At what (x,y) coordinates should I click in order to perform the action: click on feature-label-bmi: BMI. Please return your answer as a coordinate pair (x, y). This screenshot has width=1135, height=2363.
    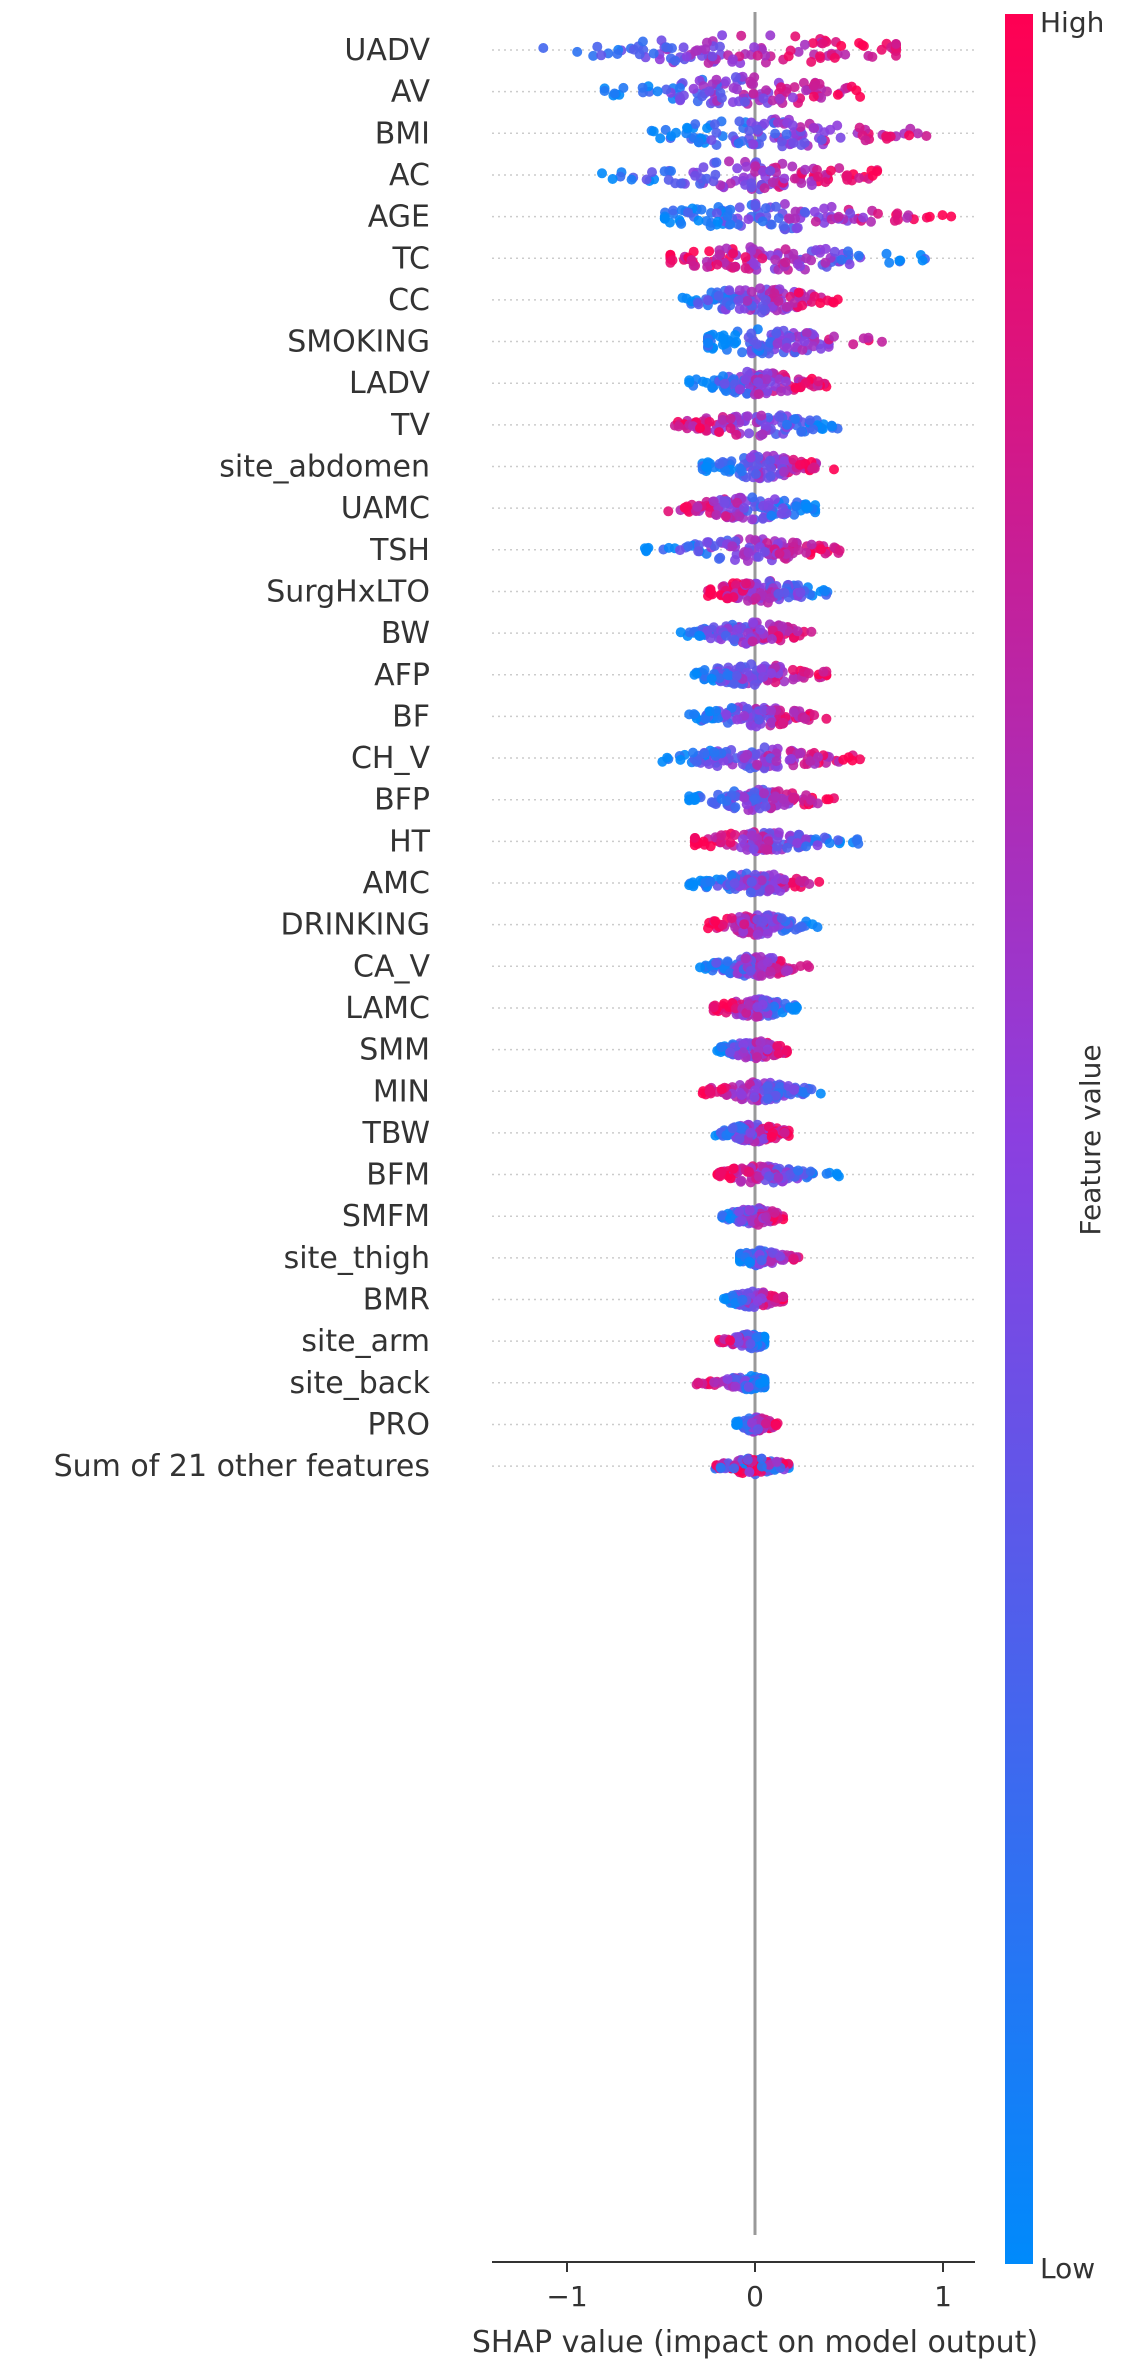
    Looking at the image, I should click on (402, 133).